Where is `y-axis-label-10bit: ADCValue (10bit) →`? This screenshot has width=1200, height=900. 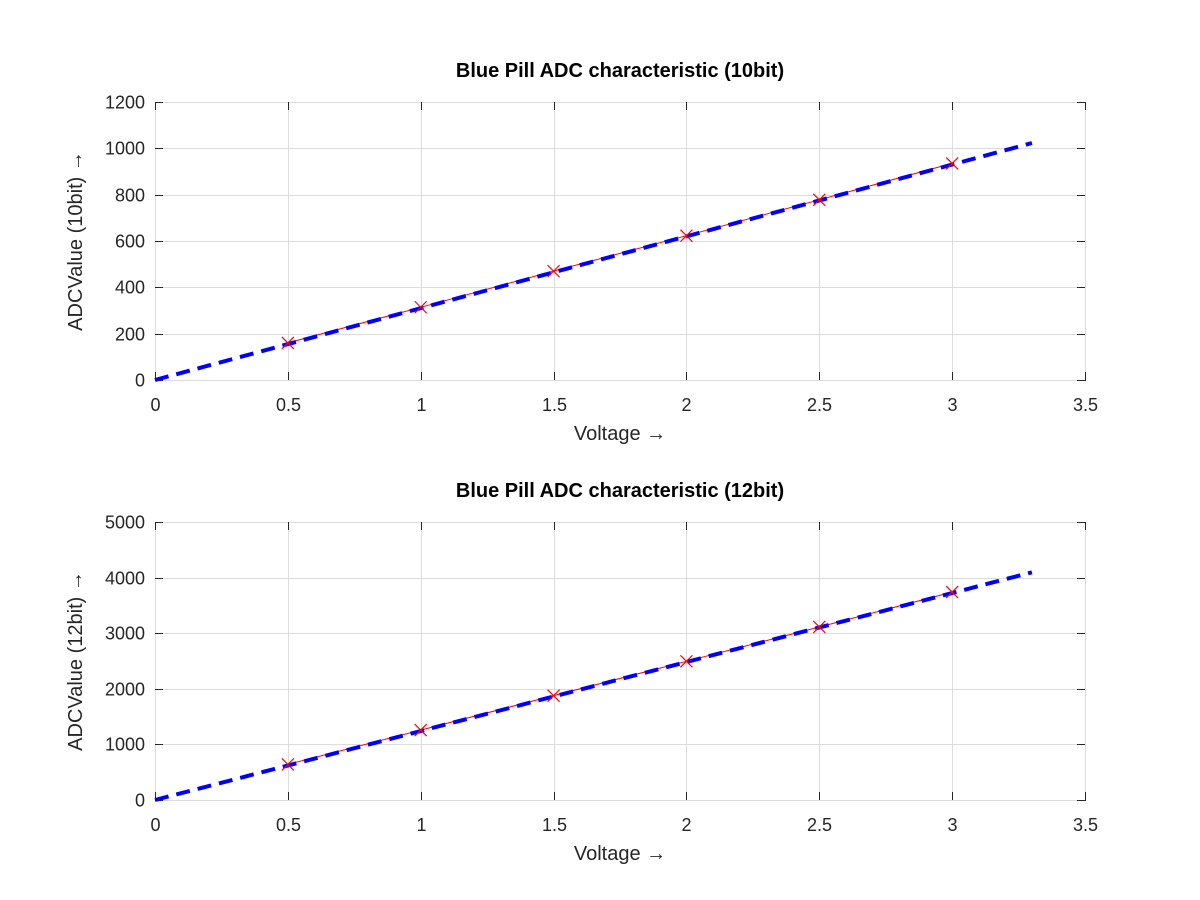 y-axis-label-10bit: ADCValue (10bit) → is located at coordinates (76, 241).